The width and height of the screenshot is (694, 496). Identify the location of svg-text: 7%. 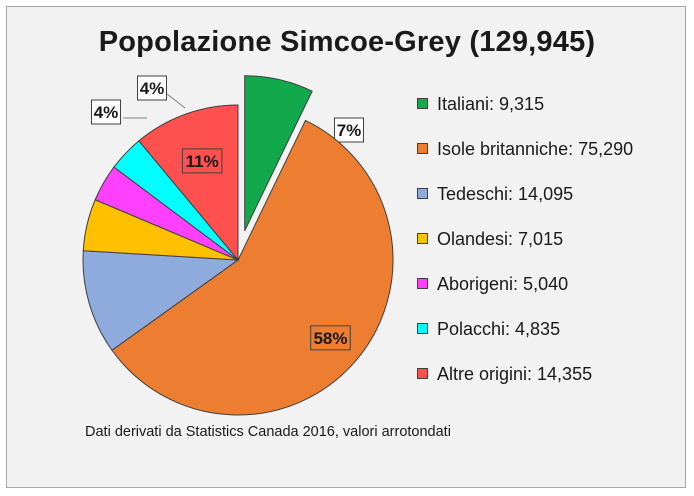
(349, 130).